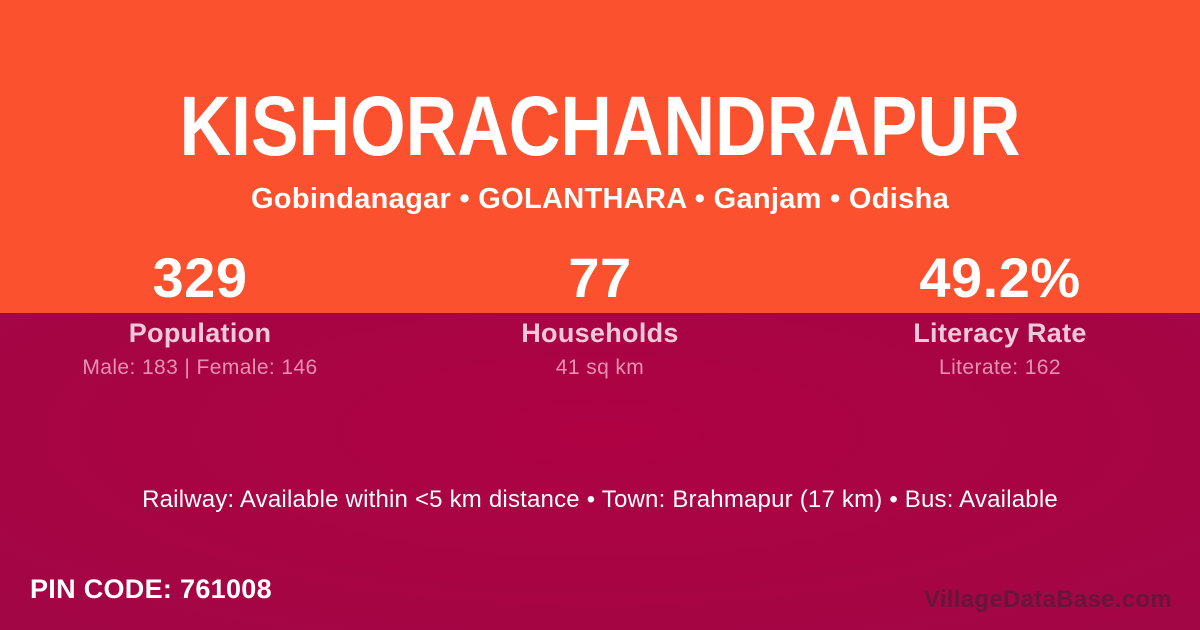  Describe the element at coordinates (600, 126) in the screenshot. I see `village-title: KISHORACHANDRAPUR` at that location.